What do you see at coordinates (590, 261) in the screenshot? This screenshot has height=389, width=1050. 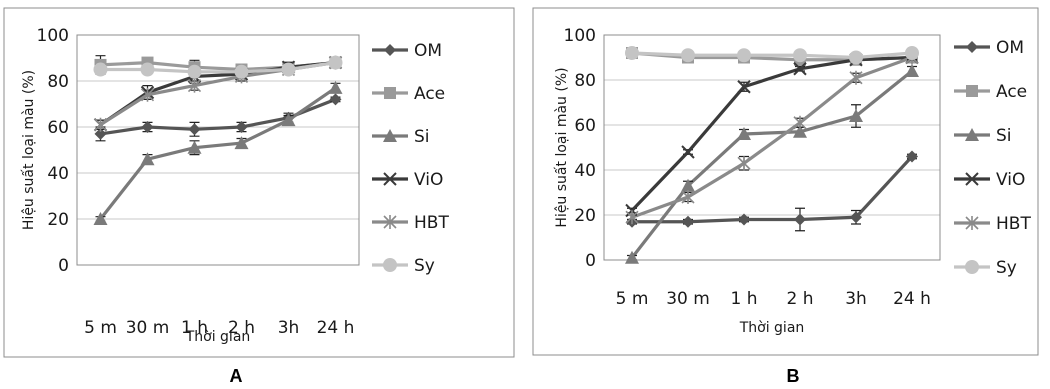 I see `panel-b-y-tick-label: 0` at bounding box center [590, 261].